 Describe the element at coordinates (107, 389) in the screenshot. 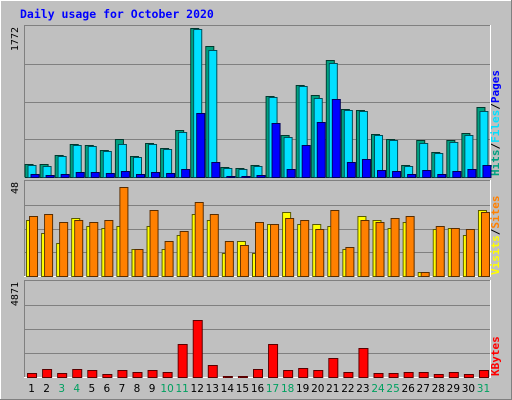

I see `x-tick-label: 6` at that location.